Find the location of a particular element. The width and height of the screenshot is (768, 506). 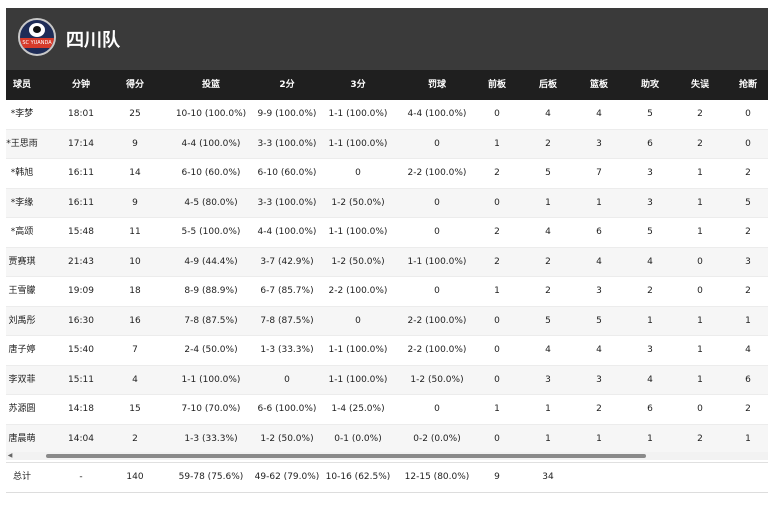

column-header-turnovers: 失误 is located at coordinates (699, 85).